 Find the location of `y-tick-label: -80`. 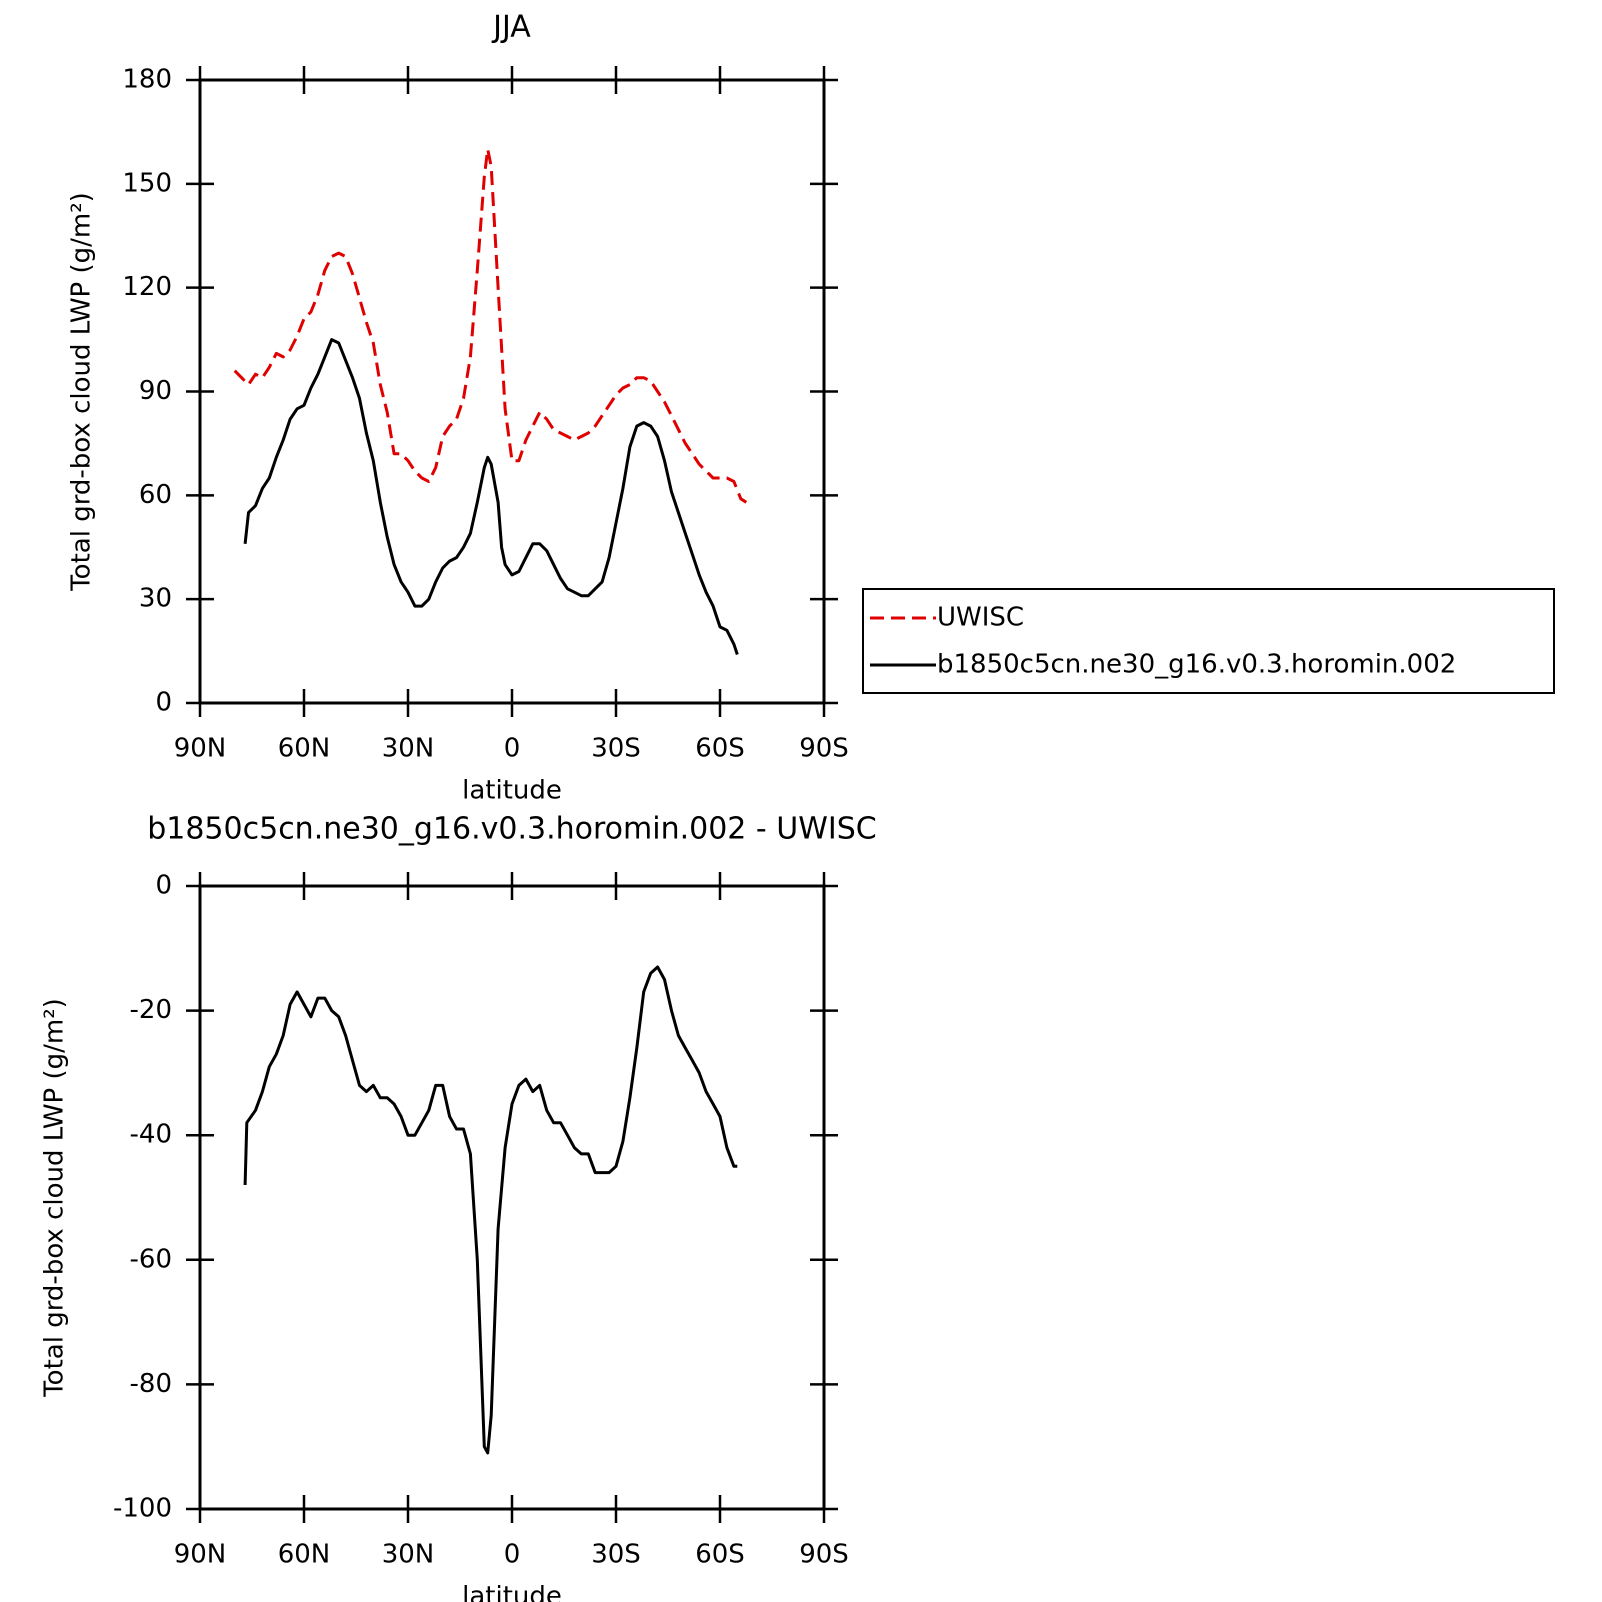

y-tick-label: -80 is located at coordinates (151, 1384).